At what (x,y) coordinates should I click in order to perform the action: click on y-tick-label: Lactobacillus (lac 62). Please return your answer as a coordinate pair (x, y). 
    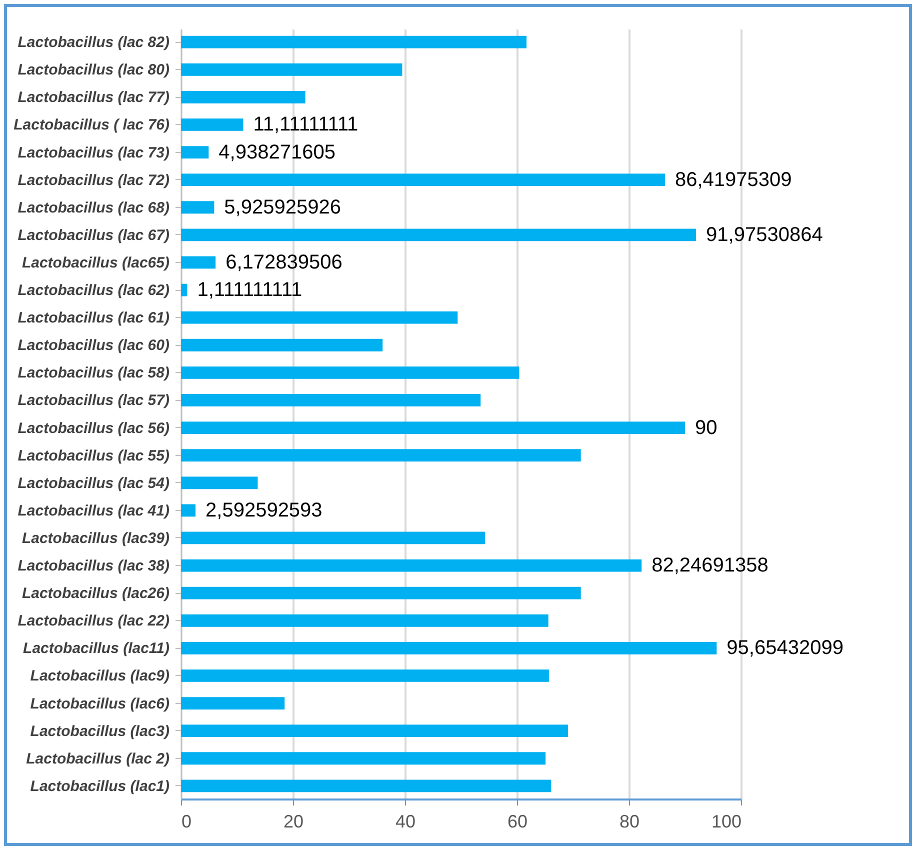
    Looking at the image, I should click on (94, 291).